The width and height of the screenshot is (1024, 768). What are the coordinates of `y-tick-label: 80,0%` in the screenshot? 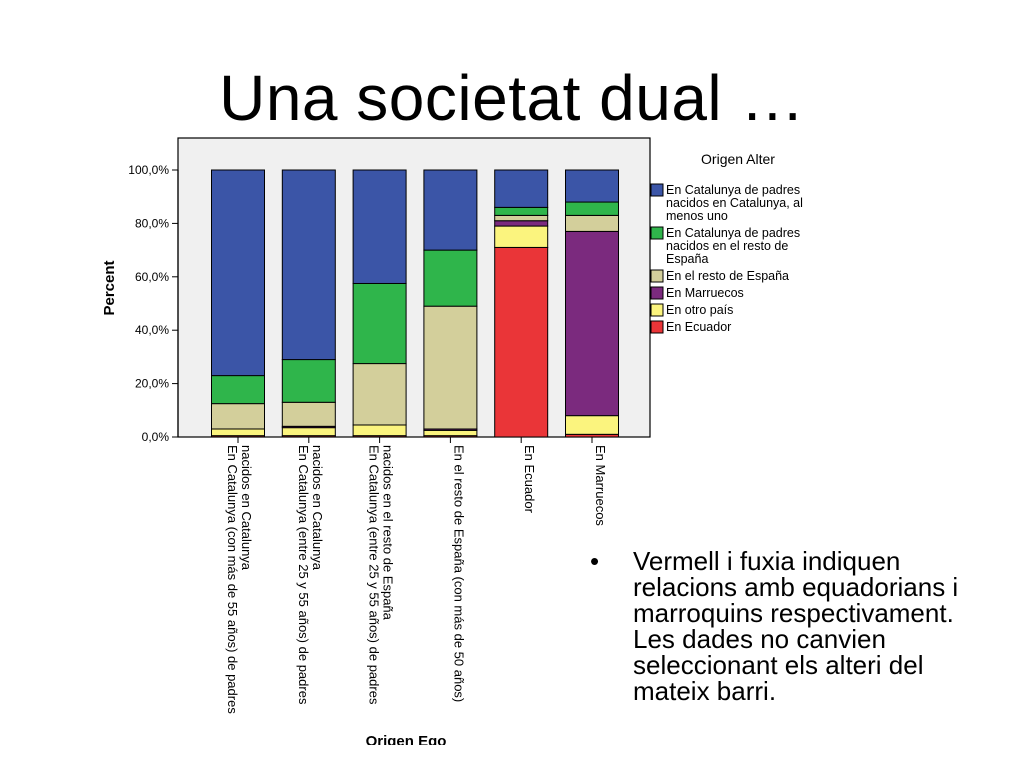 It's located at (152, 223).